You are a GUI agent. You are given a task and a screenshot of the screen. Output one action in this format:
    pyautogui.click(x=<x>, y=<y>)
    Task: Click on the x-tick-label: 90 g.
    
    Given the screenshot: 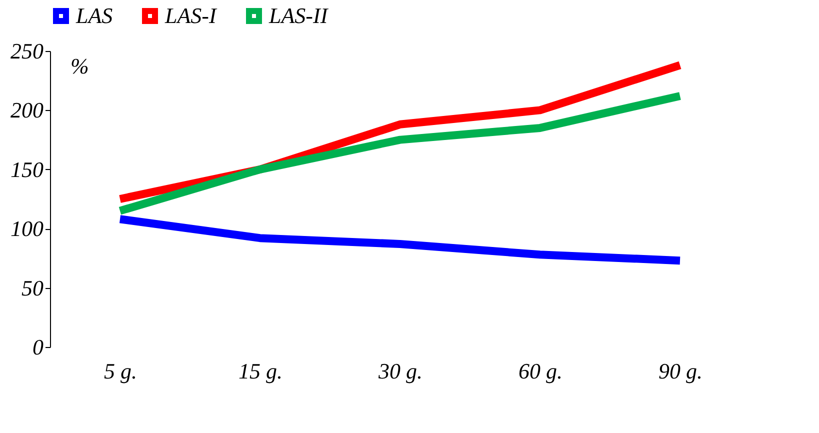 What is the action you would take?
    pyautogui.click(x=680, y=371)
    